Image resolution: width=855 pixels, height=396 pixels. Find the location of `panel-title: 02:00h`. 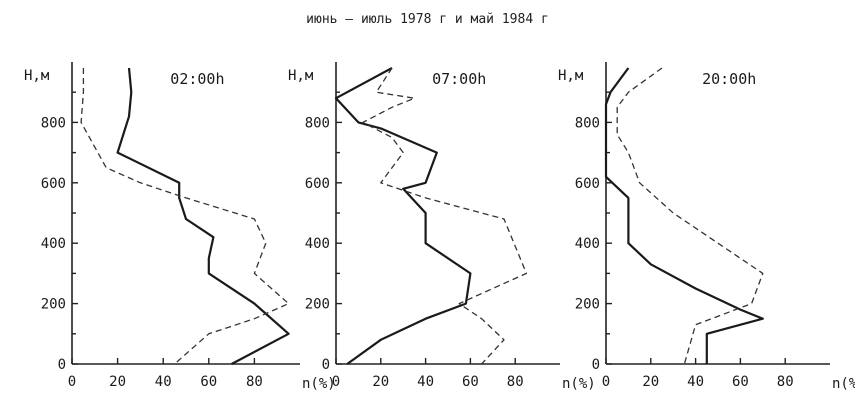

panel-title: 02:00h is located at coordinates (197, 79).